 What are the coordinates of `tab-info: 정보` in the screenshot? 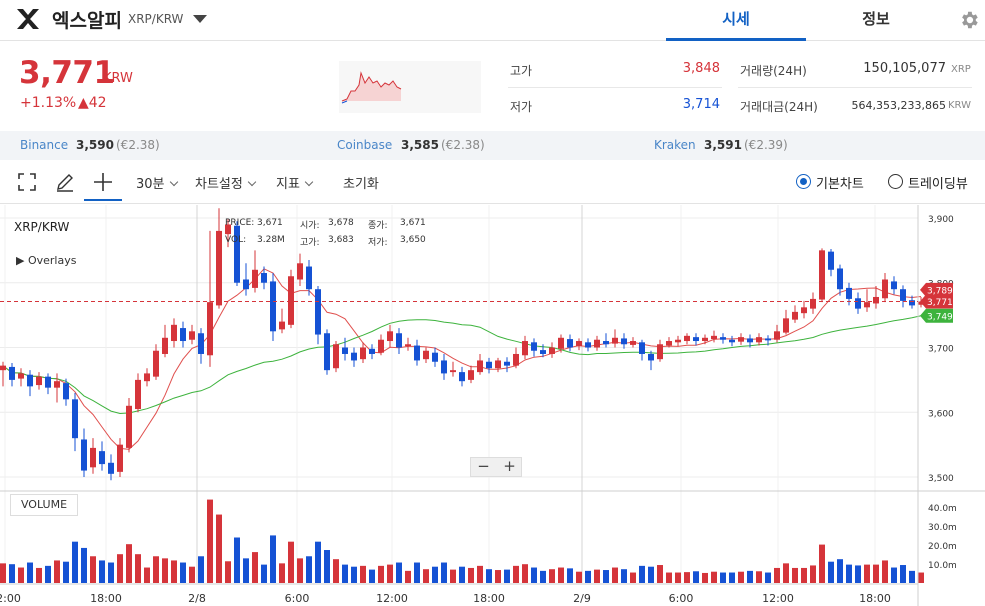 It's located at (876, 19).